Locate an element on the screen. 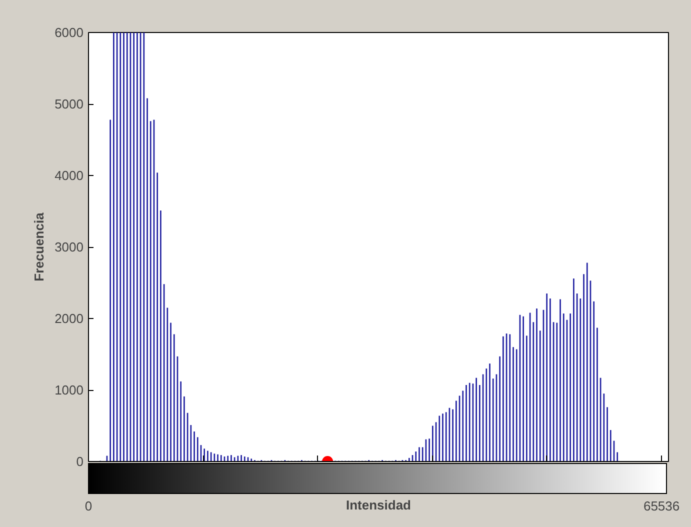 The image size is (691, 527). y-tick-label: 1000 is located at coordinates (69, 390).